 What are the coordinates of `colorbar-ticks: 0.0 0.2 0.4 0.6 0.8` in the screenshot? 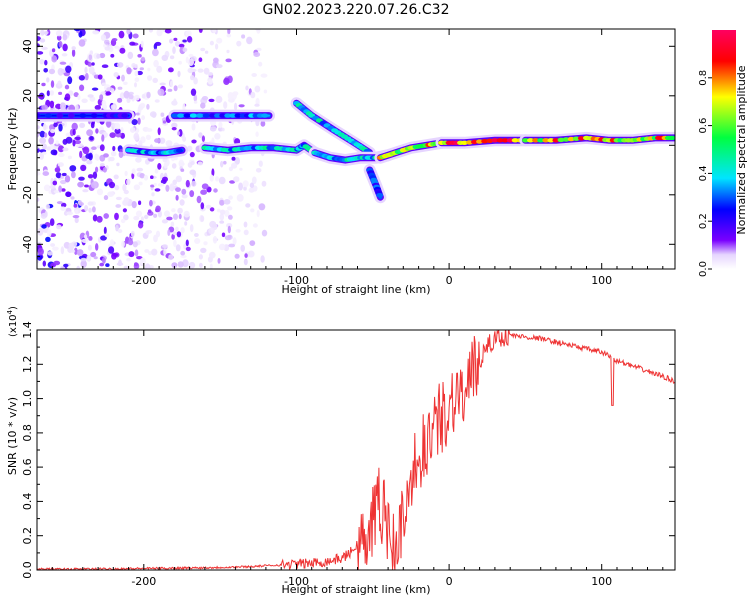 It's located at (705, 173).